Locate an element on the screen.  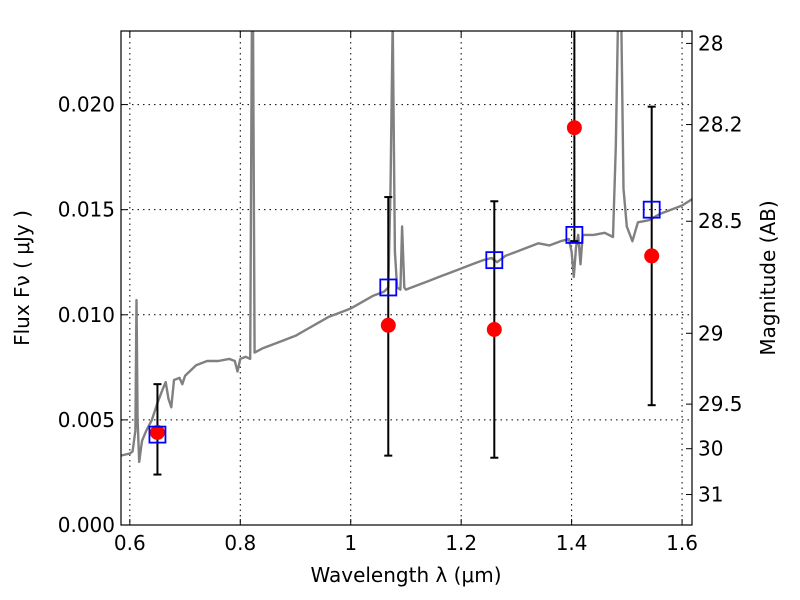
x-tick-label: 1.2 is located at coordinates (461, 543).